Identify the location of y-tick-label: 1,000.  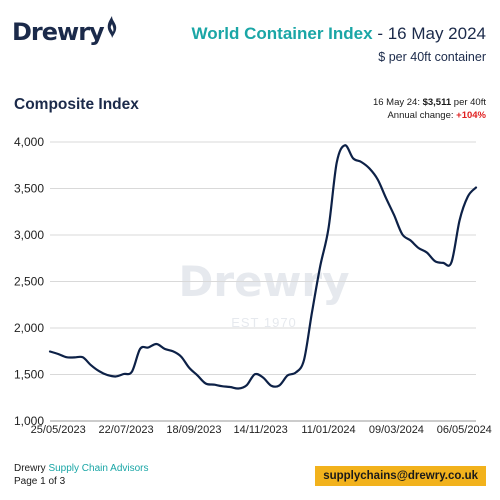
(29, 421).